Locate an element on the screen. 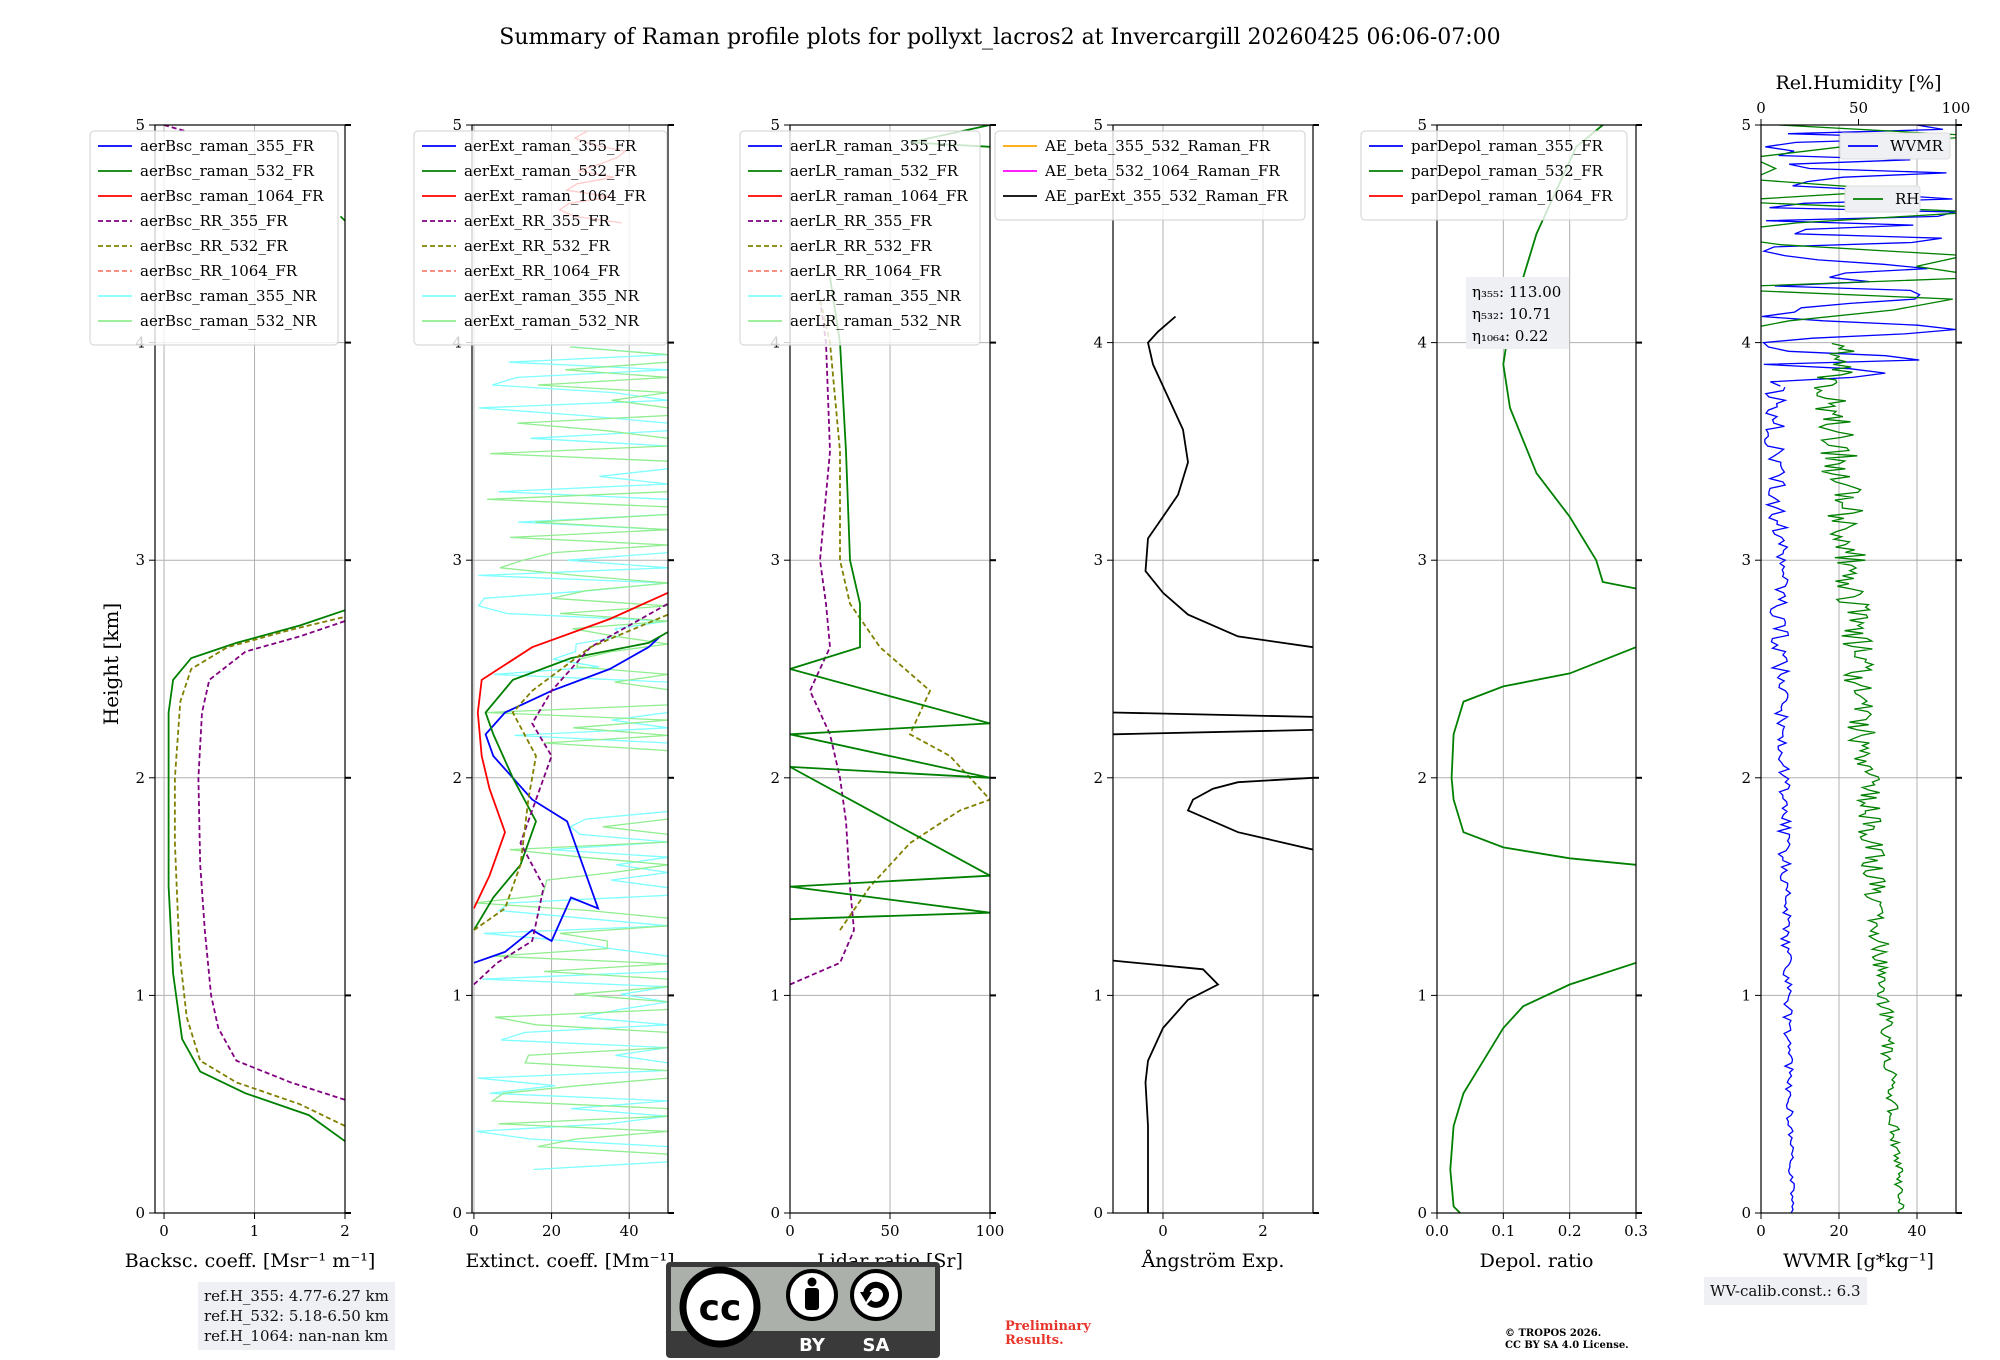 The image size is (2000, 1360). x-tick-label: 2 is located at coordinates (1263, 1231).